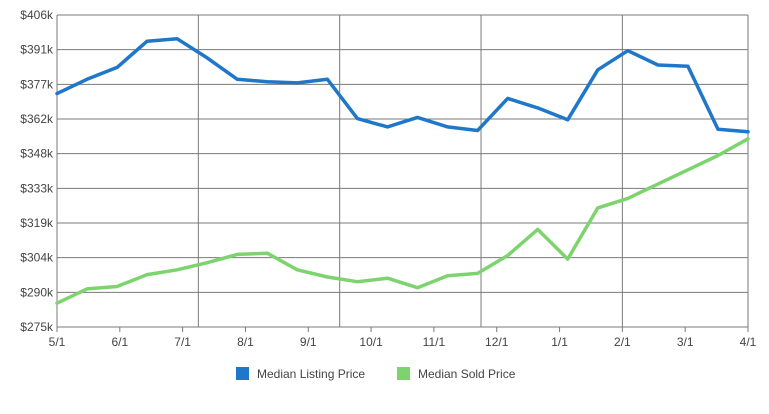 Image resolution: width=769 pixels, height=414 pixels. I want to click on y-tick-label: $319k, so click(37, 223).